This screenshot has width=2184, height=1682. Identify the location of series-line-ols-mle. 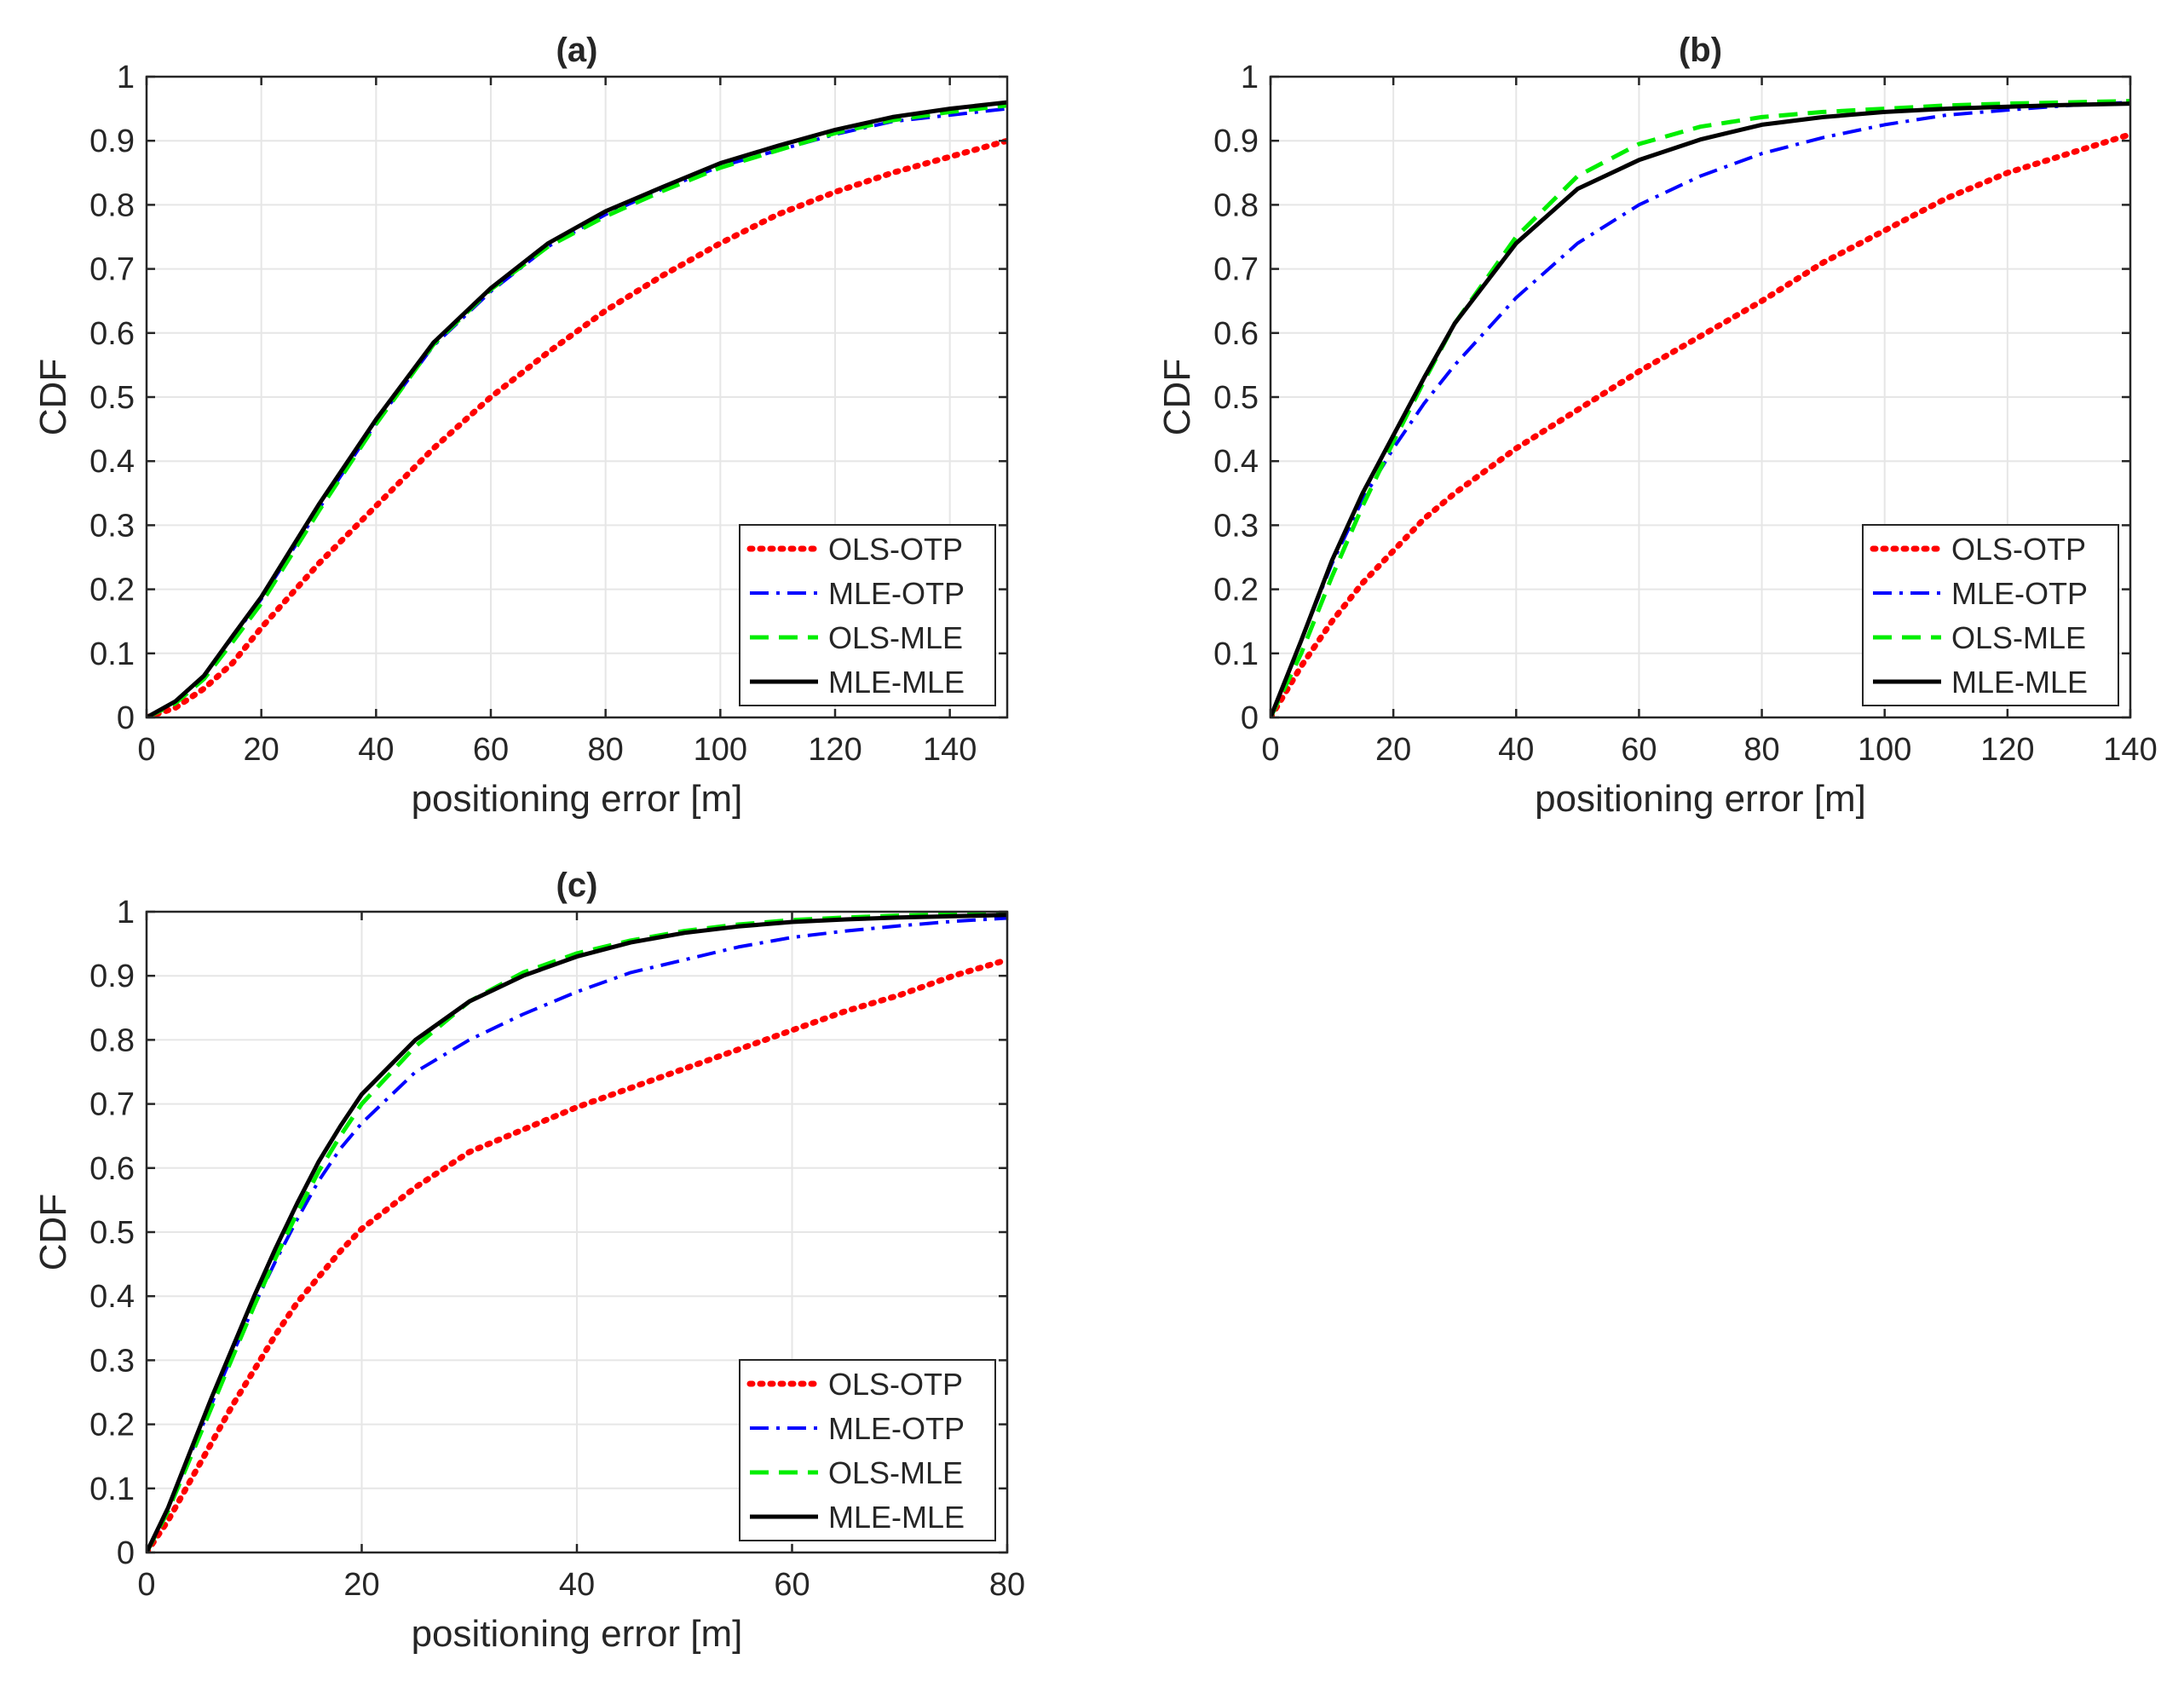
(1701, 408).